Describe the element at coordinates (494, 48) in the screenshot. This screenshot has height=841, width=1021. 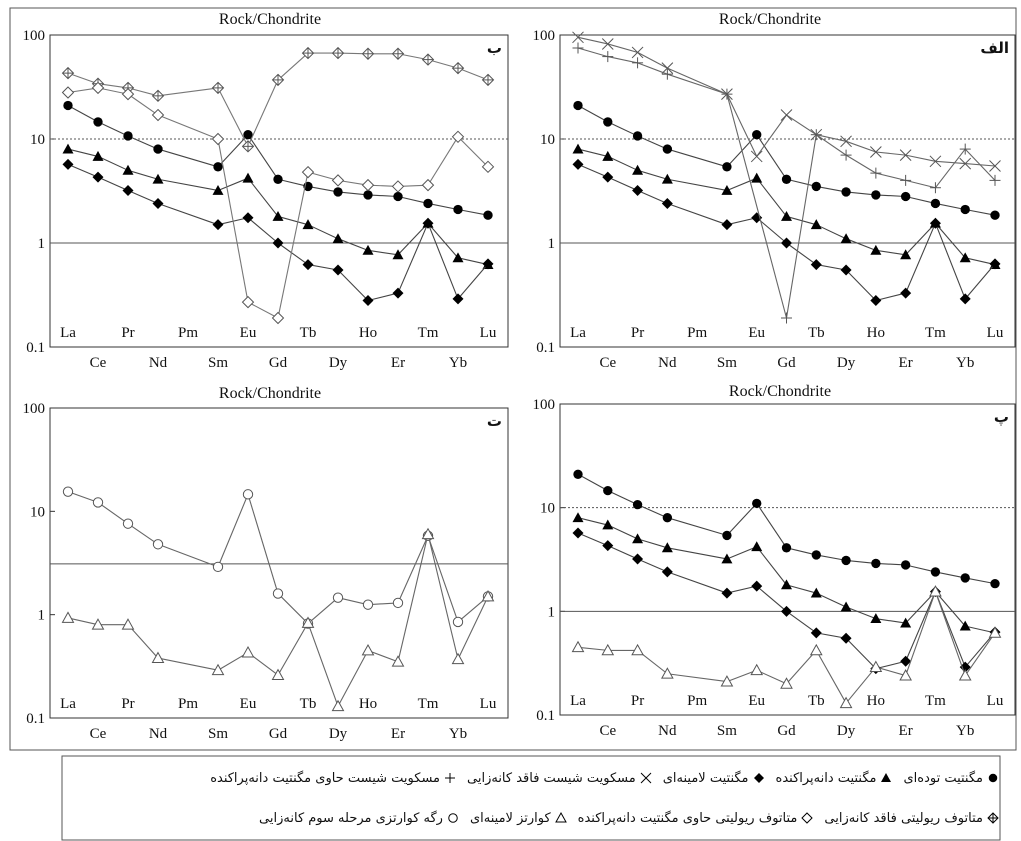
I see `panel-label: ب` at that location.